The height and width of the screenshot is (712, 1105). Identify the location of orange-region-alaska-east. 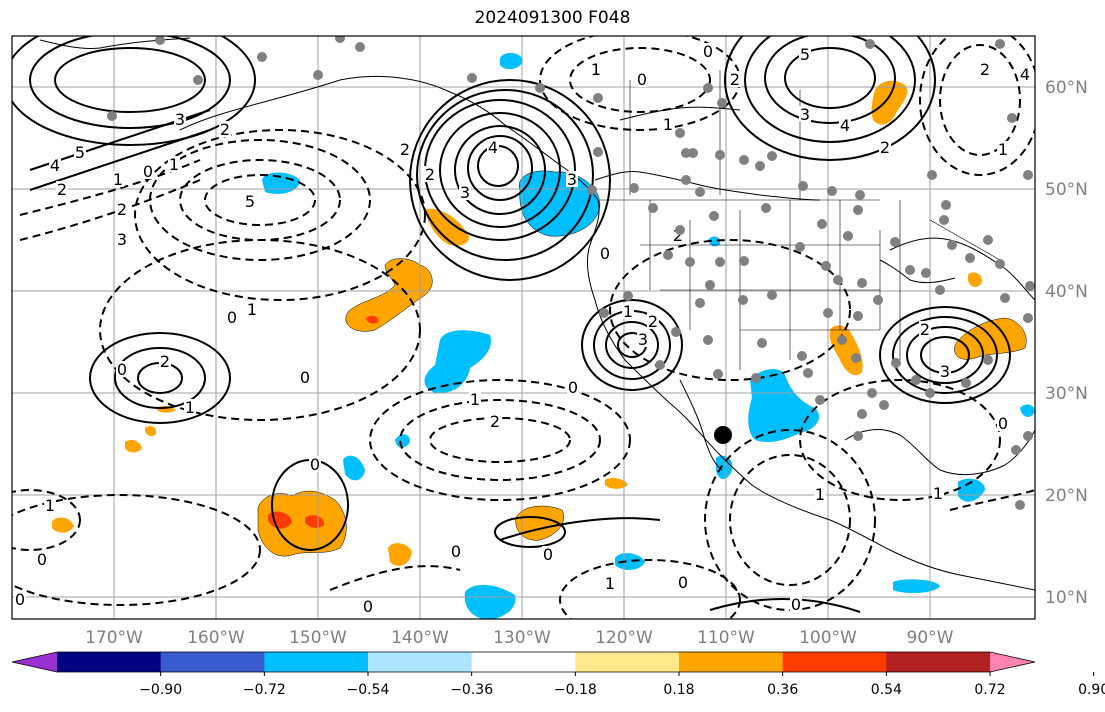
(447, 227).